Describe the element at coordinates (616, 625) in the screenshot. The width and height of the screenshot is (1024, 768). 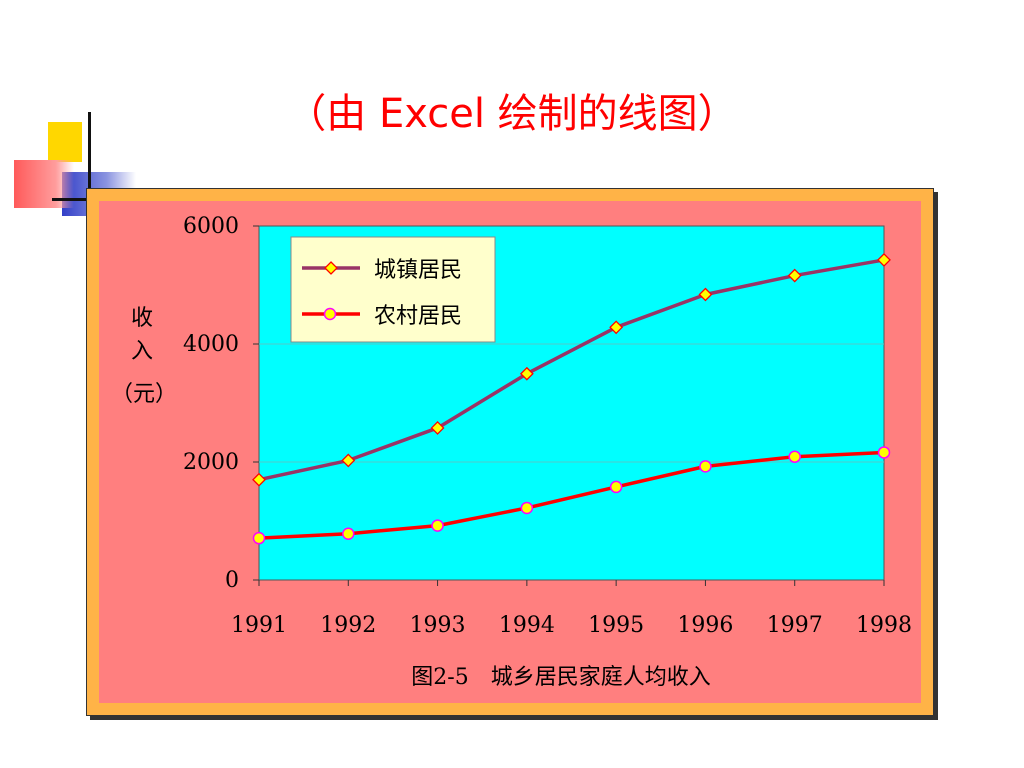
I see `x-tick-label: 1995` at that location.